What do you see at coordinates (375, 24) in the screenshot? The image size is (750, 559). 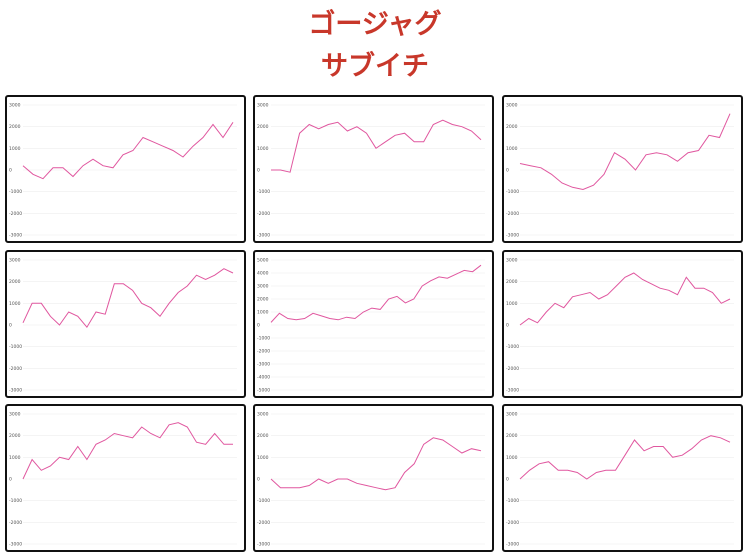 I see `title: ゴージャグ` at bounding box center [375, 24].